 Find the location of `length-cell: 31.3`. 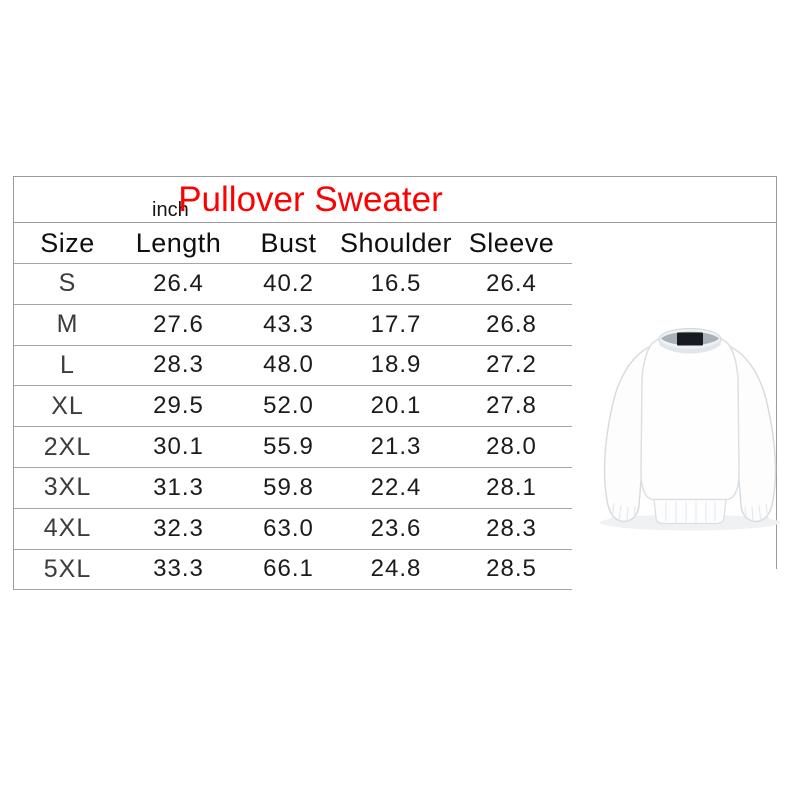

length-cell: 31.3 is located at coordinates (178, 487).